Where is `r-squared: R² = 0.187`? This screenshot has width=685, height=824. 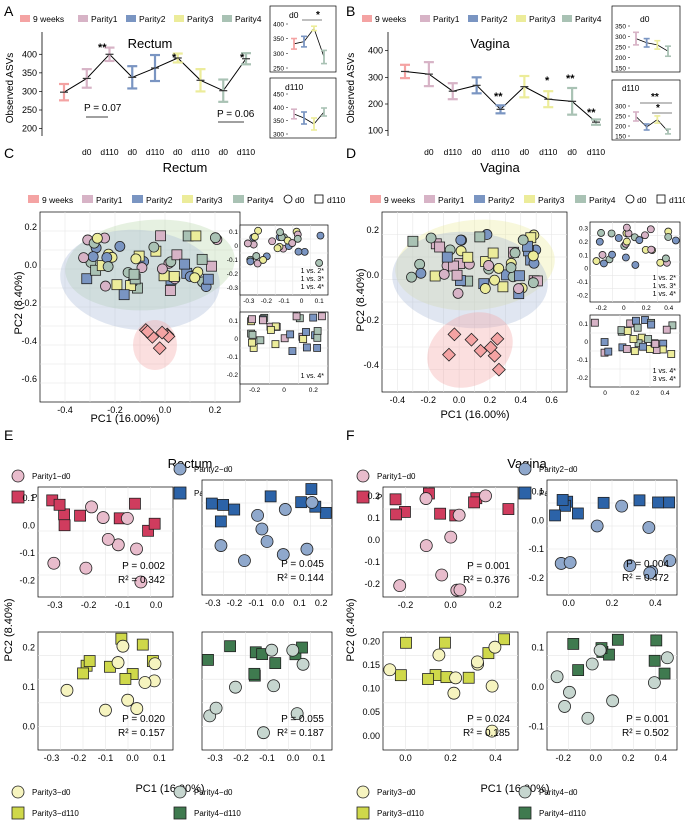 r-squared: R² = 0.187 is located at coordinates (300, 733).